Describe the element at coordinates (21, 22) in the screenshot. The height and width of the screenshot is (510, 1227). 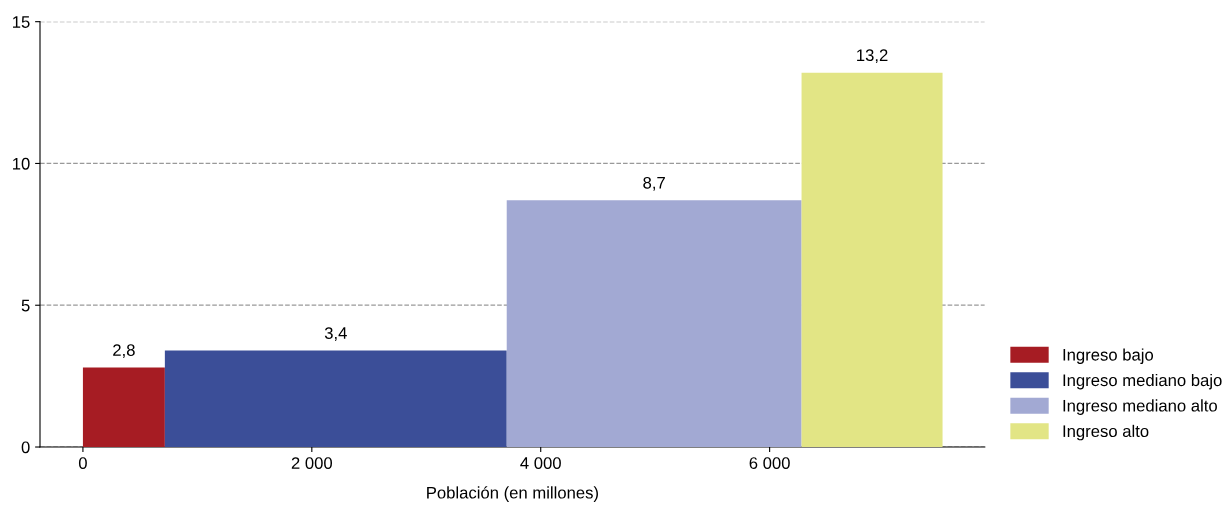
I see `y-tick-label: 15` at that location.